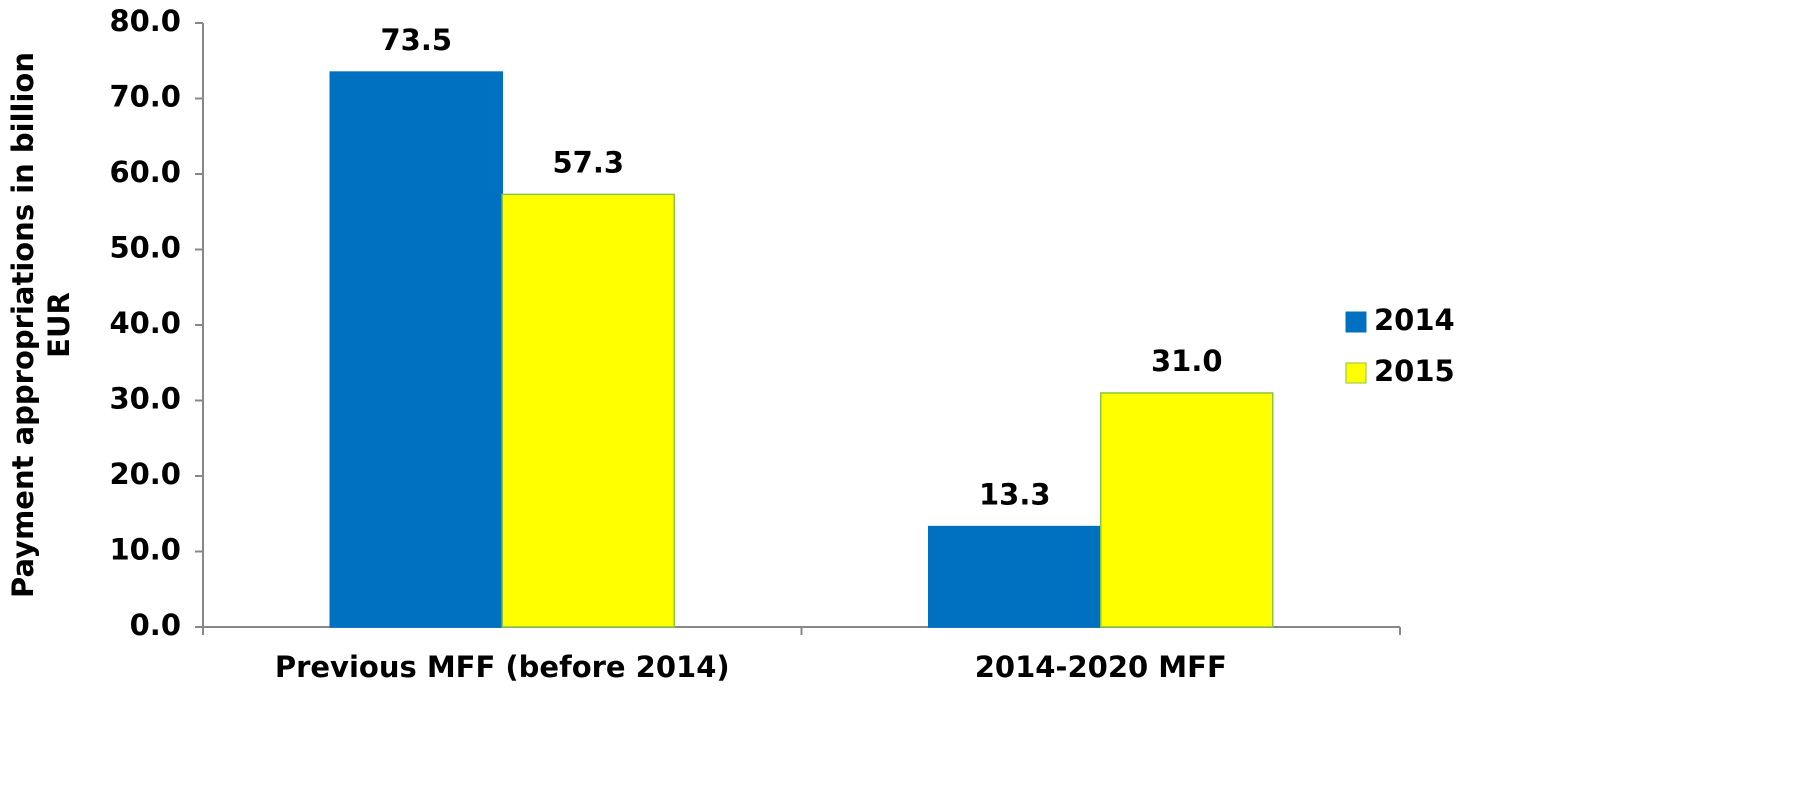 This screenshot has height=797, width=1819. What do you see at coordinates (1015, 495) in the screenshot?
I see `value-label: 13.3` at bounding box center [1015, 495].